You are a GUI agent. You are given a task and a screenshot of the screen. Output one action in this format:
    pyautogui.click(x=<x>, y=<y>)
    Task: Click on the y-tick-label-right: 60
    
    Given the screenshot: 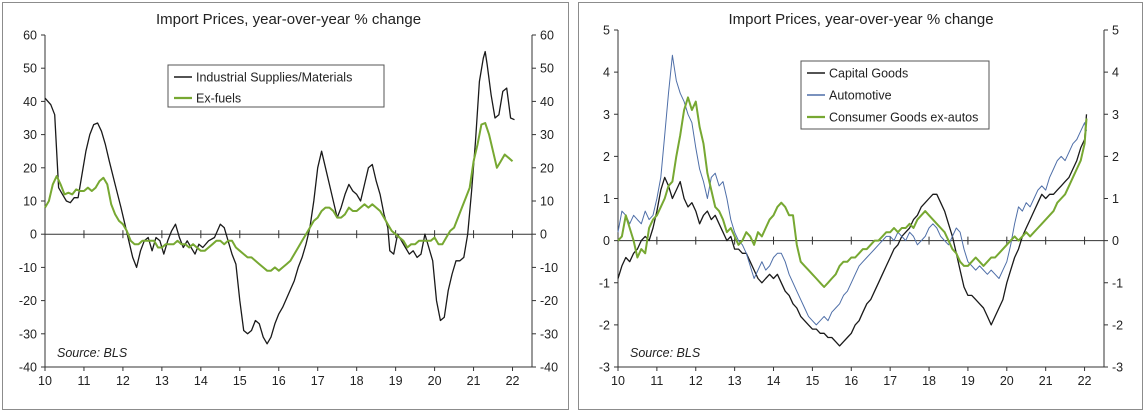 What is the action you would take?
    pyautogui.click(x=547, y=36)
    